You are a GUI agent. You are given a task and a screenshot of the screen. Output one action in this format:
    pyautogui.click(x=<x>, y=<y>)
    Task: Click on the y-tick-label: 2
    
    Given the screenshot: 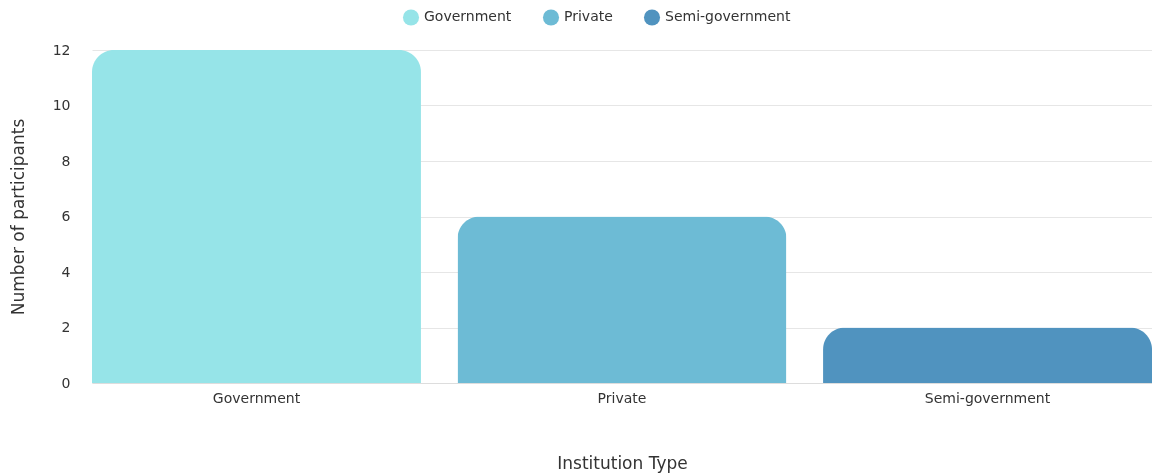 What is the action you would take?
    pyautogui.click(x=66, y=327)
    